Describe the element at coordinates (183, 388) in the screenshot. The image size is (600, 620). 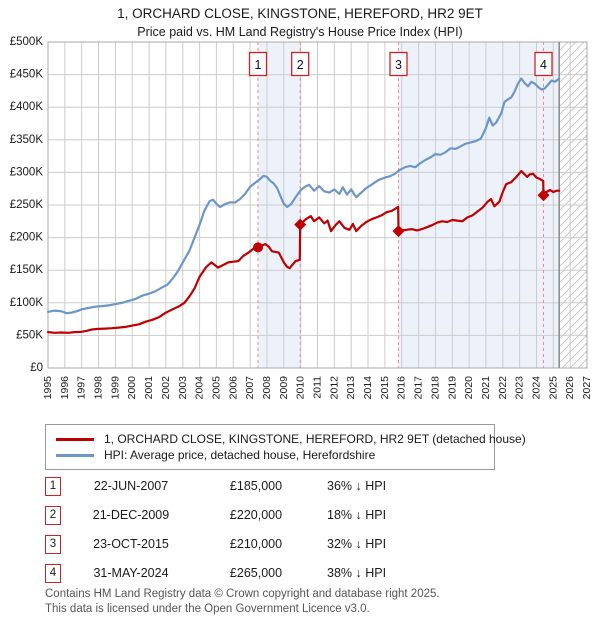
I see `svg-text: 2003` at that location.